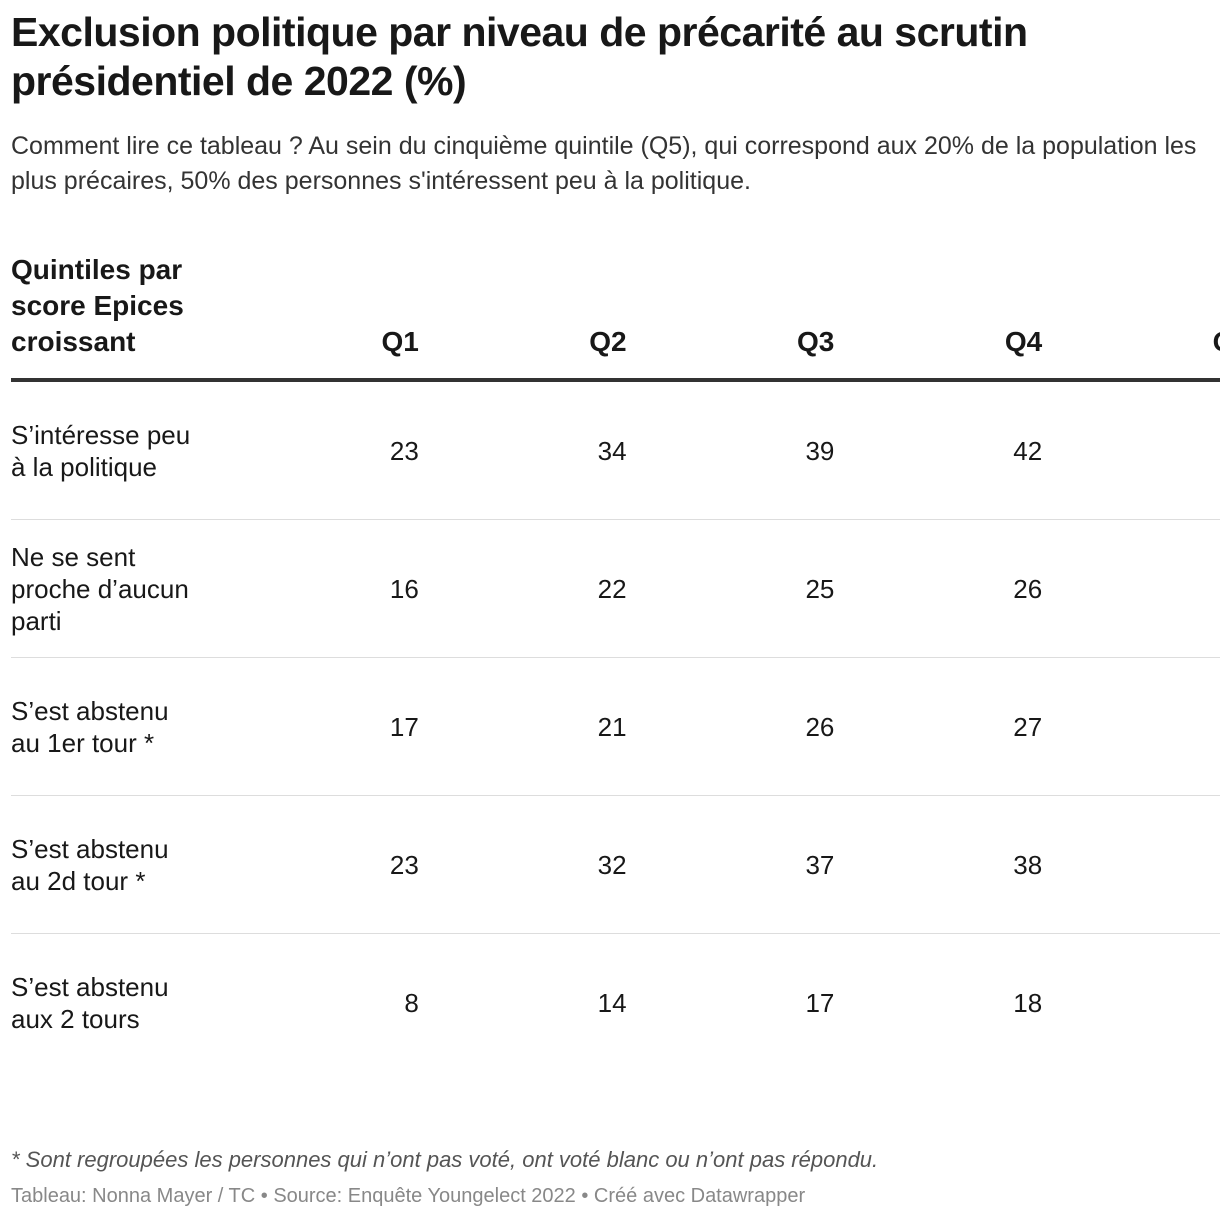 This screenshot has height=1220, width=1220. Describe the element at coordinates (522, 317) in the screenshot. I see `column-header: Q2` at that location.